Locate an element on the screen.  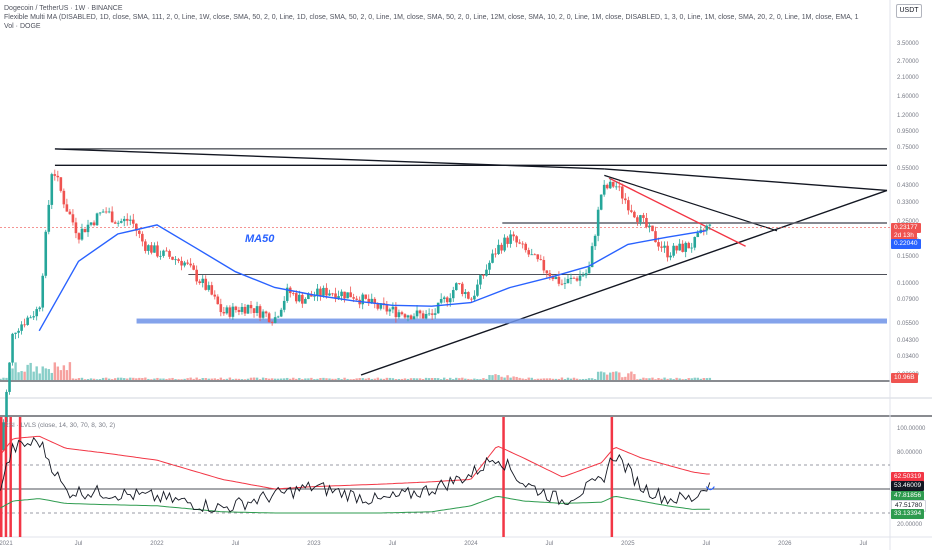
price-tick: 0.10000 is located at coordinates (908, 284).